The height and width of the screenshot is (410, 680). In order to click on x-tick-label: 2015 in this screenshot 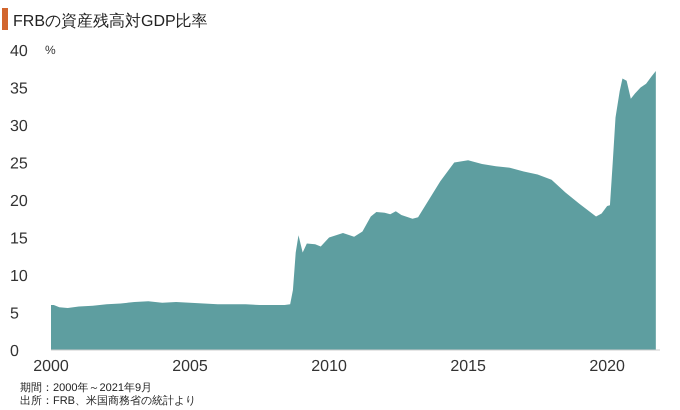, I will do `click(468, 366)`.